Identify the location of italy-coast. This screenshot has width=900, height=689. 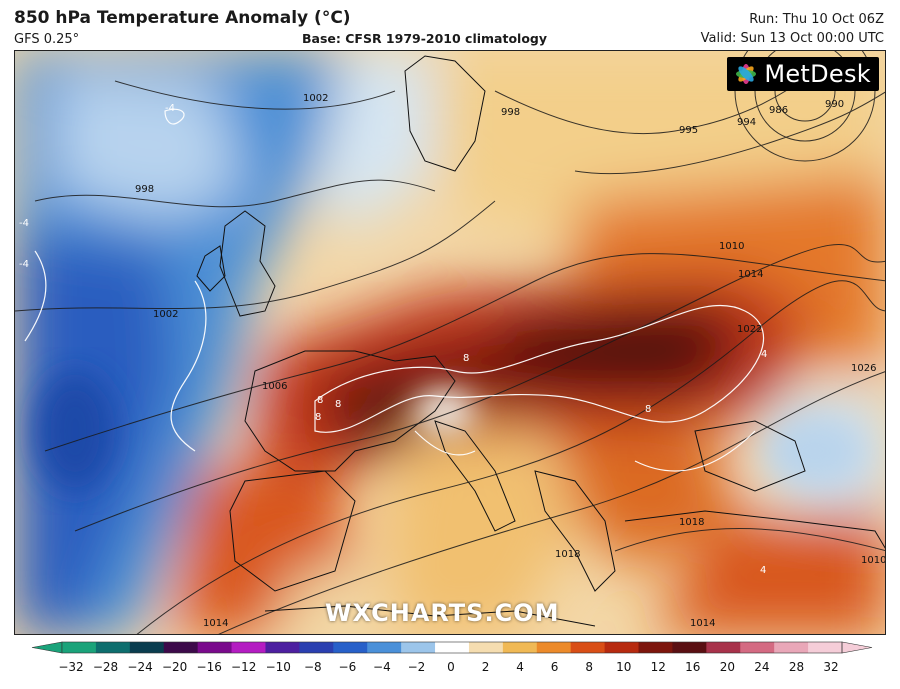
(475, 476).